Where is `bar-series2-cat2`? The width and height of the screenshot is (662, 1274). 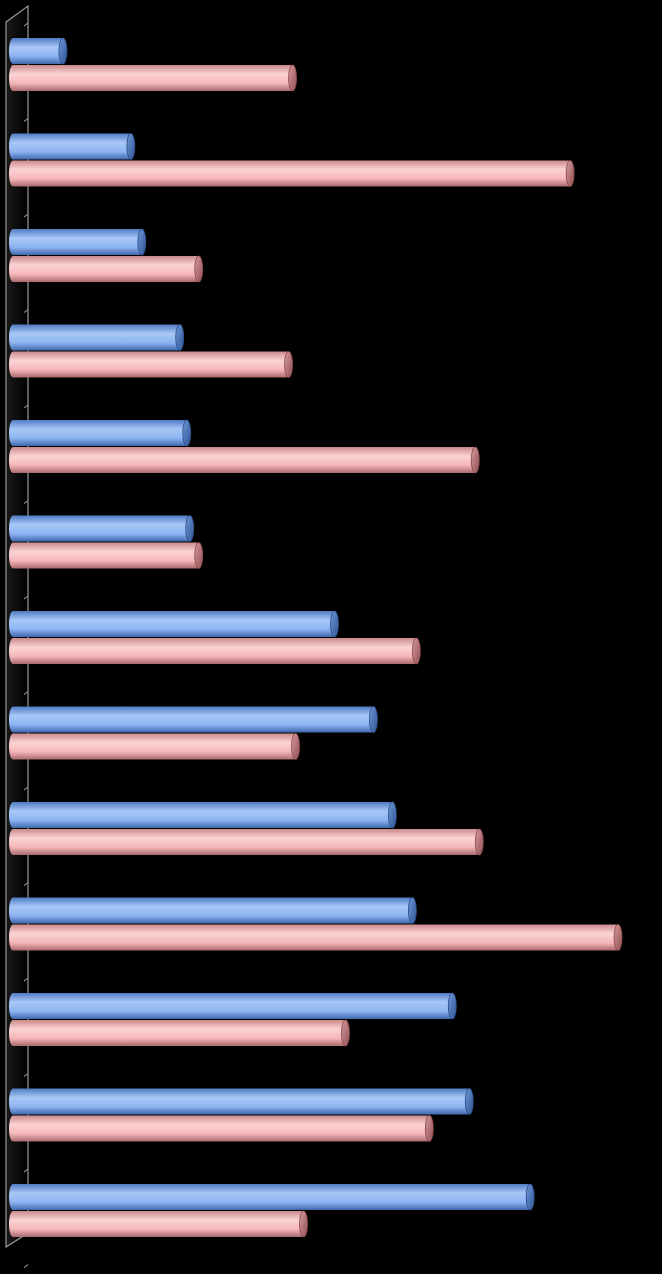
bar-series2-cat2 is located at coordinates (292, 173).